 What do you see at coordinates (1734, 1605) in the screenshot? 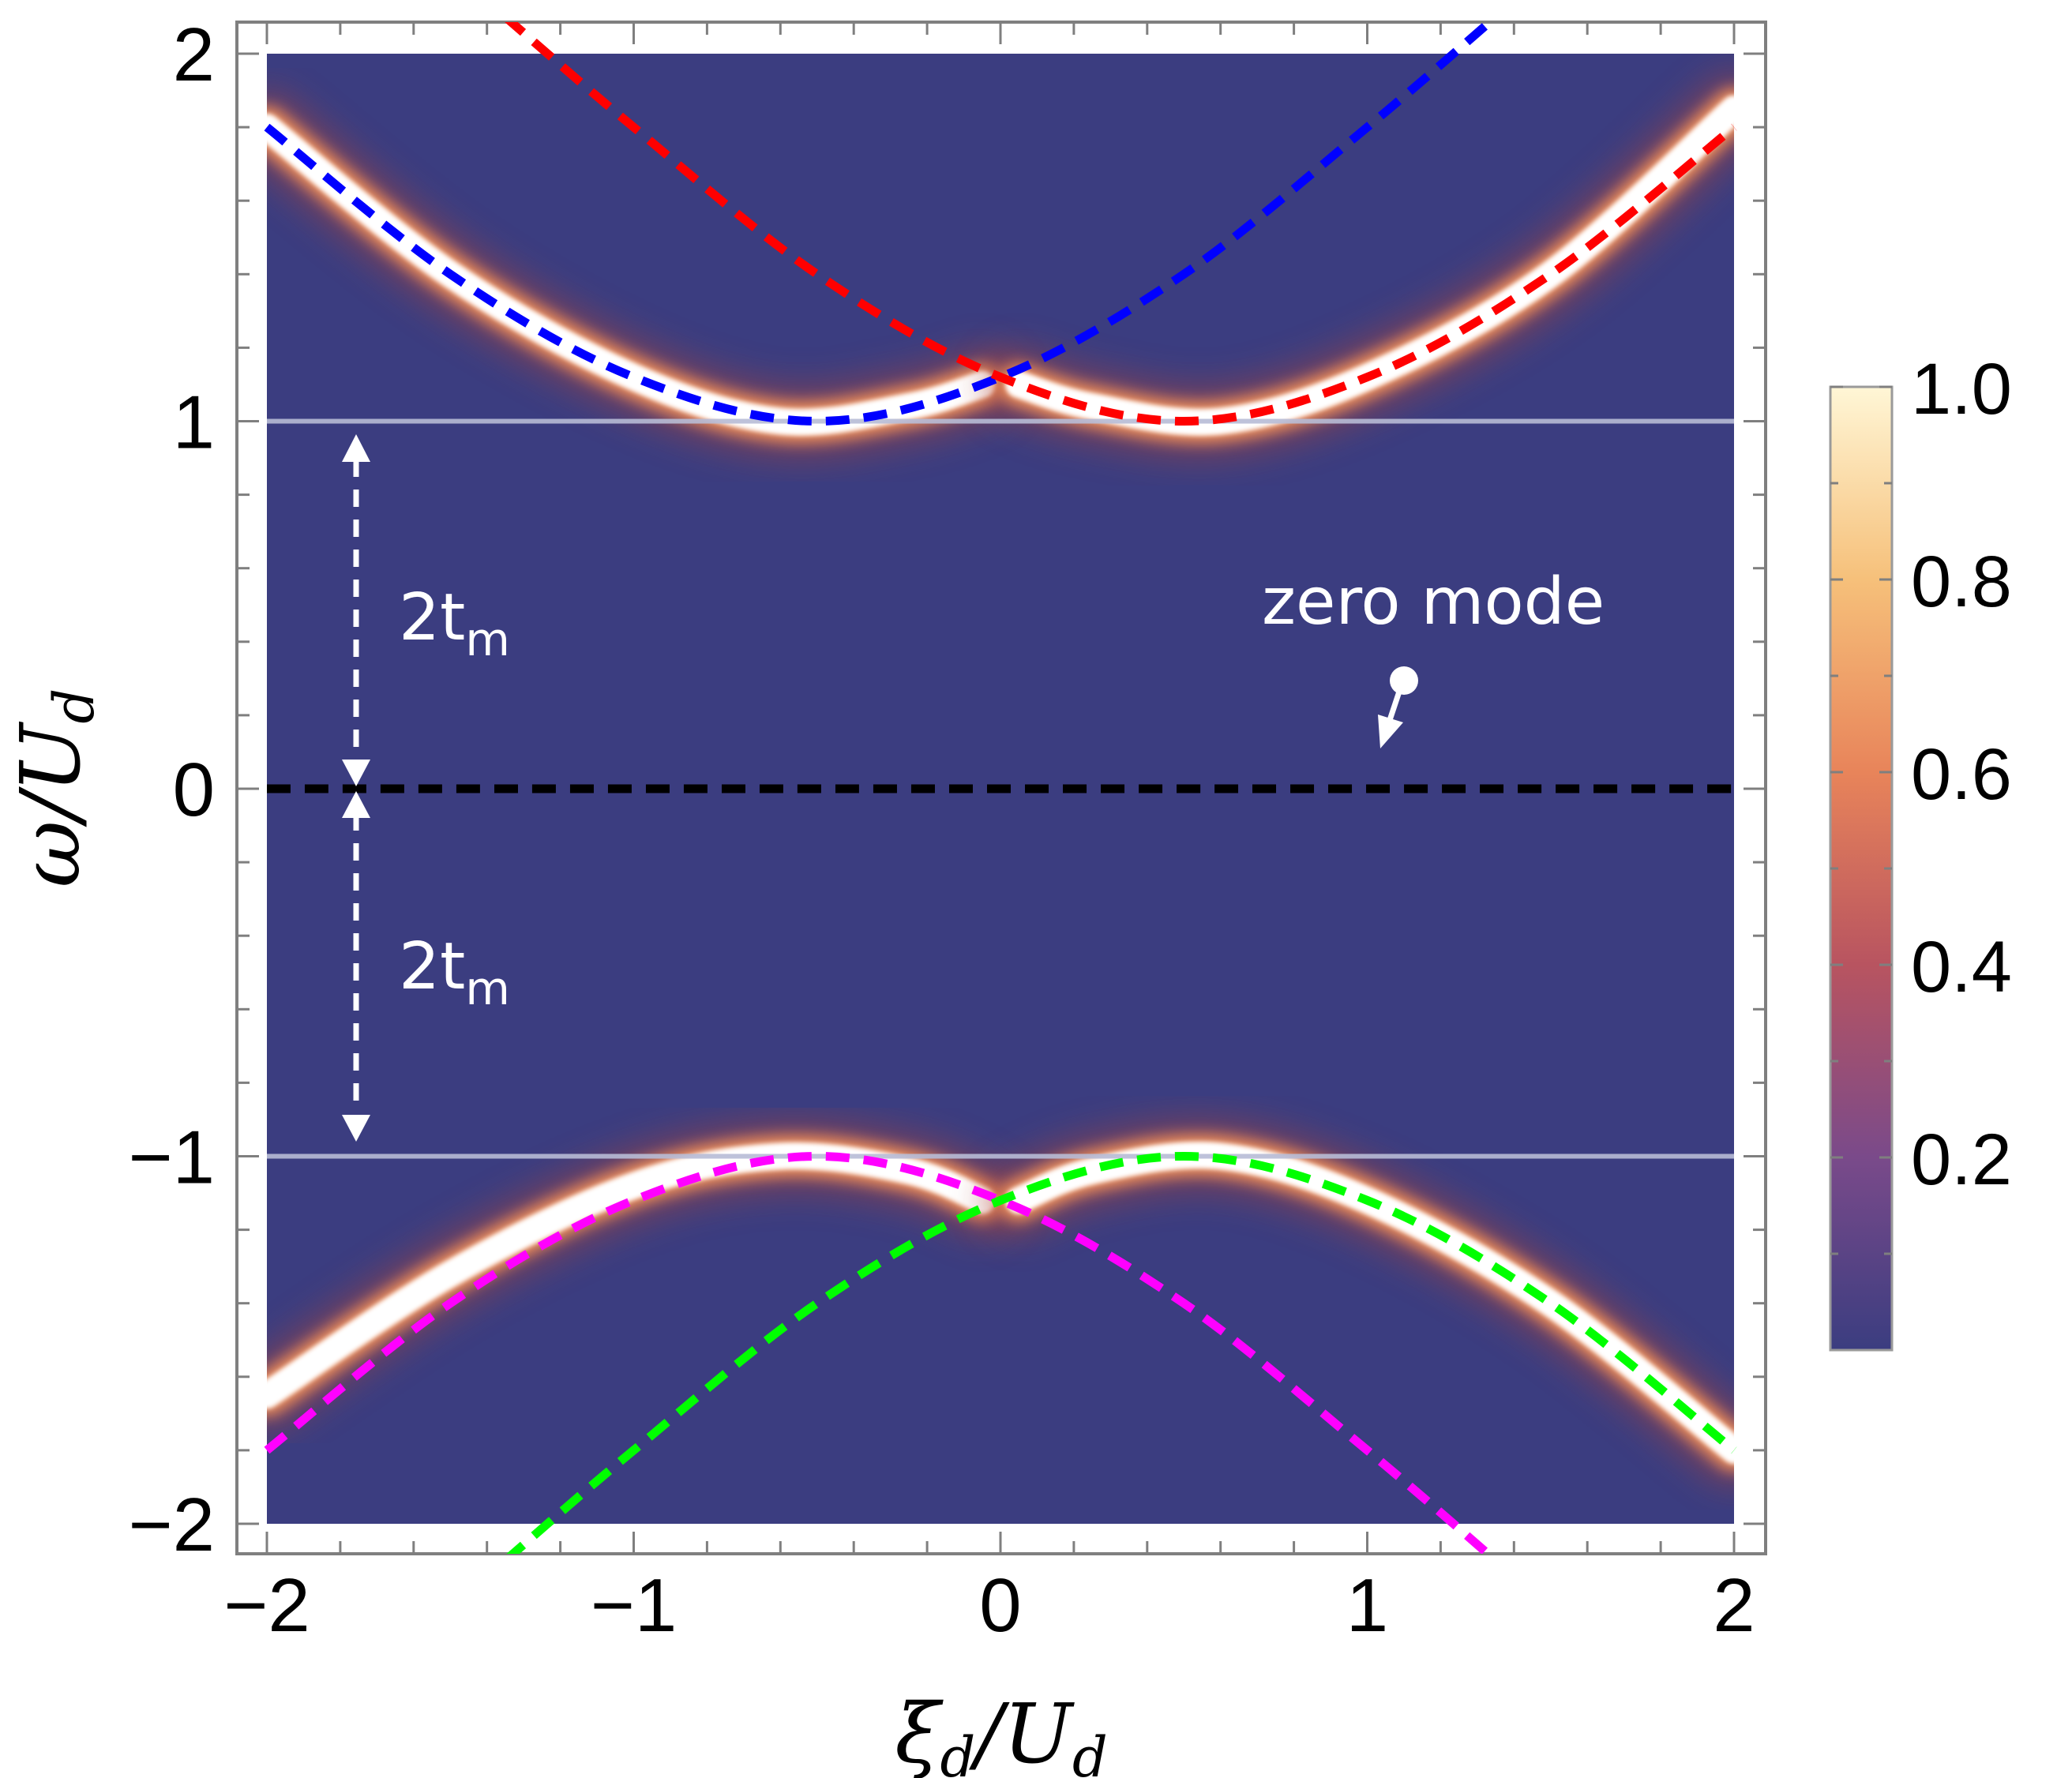
I see `x-tick-label: 2` at bounding box center [1734, 1605].